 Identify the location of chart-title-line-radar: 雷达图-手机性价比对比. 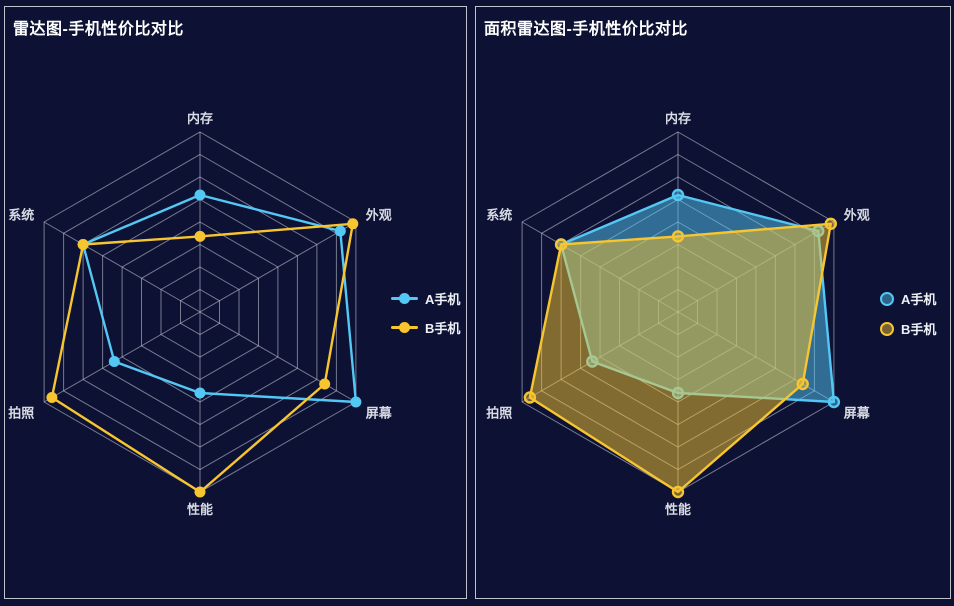
(98, 29).